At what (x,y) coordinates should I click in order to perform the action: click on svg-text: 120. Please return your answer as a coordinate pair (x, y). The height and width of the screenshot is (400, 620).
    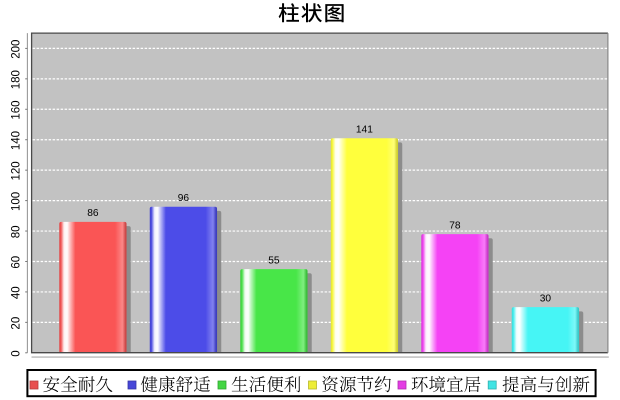
    Looking at the image, I should click on (17, 170).